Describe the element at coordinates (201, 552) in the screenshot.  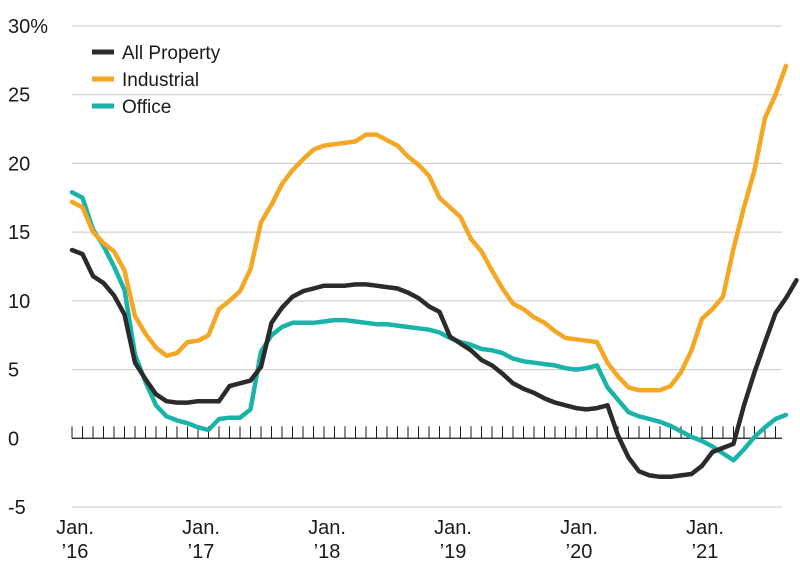
I see `x-tick-label: ’17` at that location.